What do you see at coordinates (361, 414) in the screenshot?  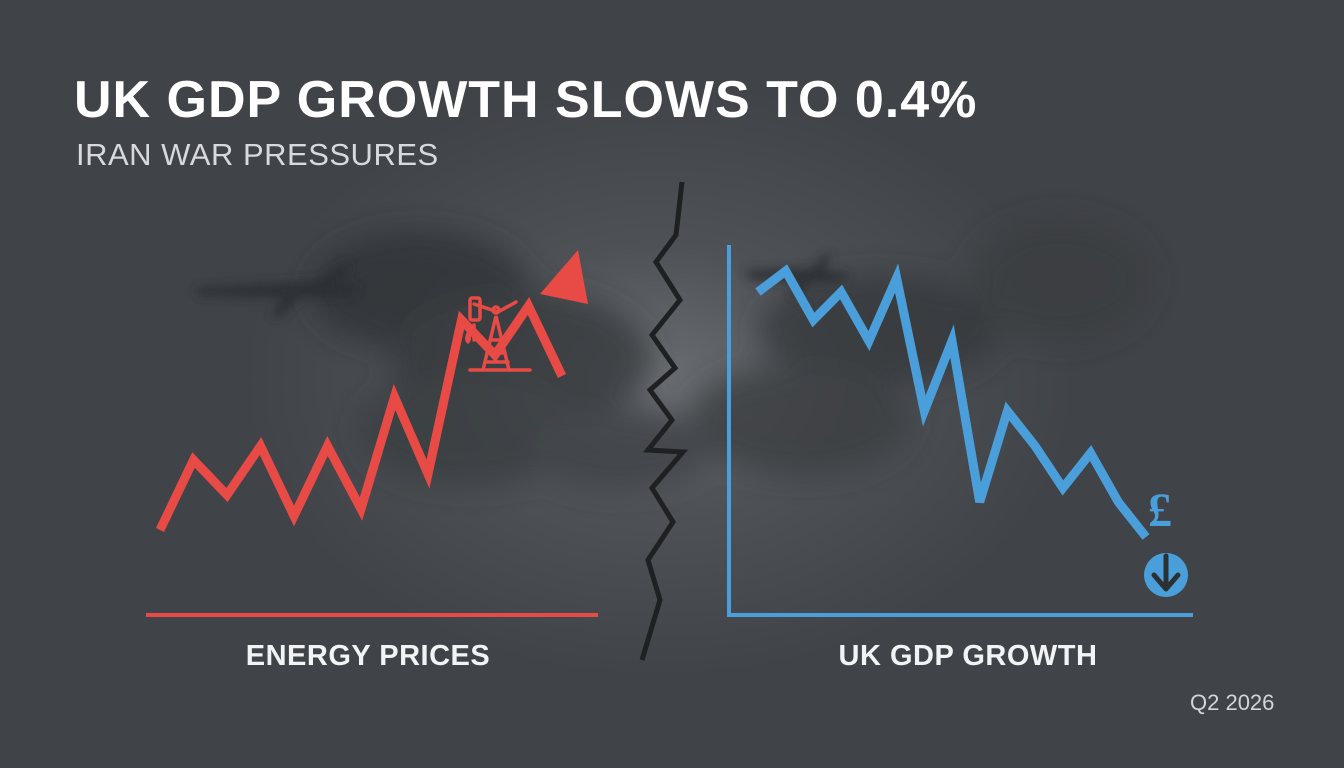 I see `energy-prices-line` at bounding box center [361, 414].